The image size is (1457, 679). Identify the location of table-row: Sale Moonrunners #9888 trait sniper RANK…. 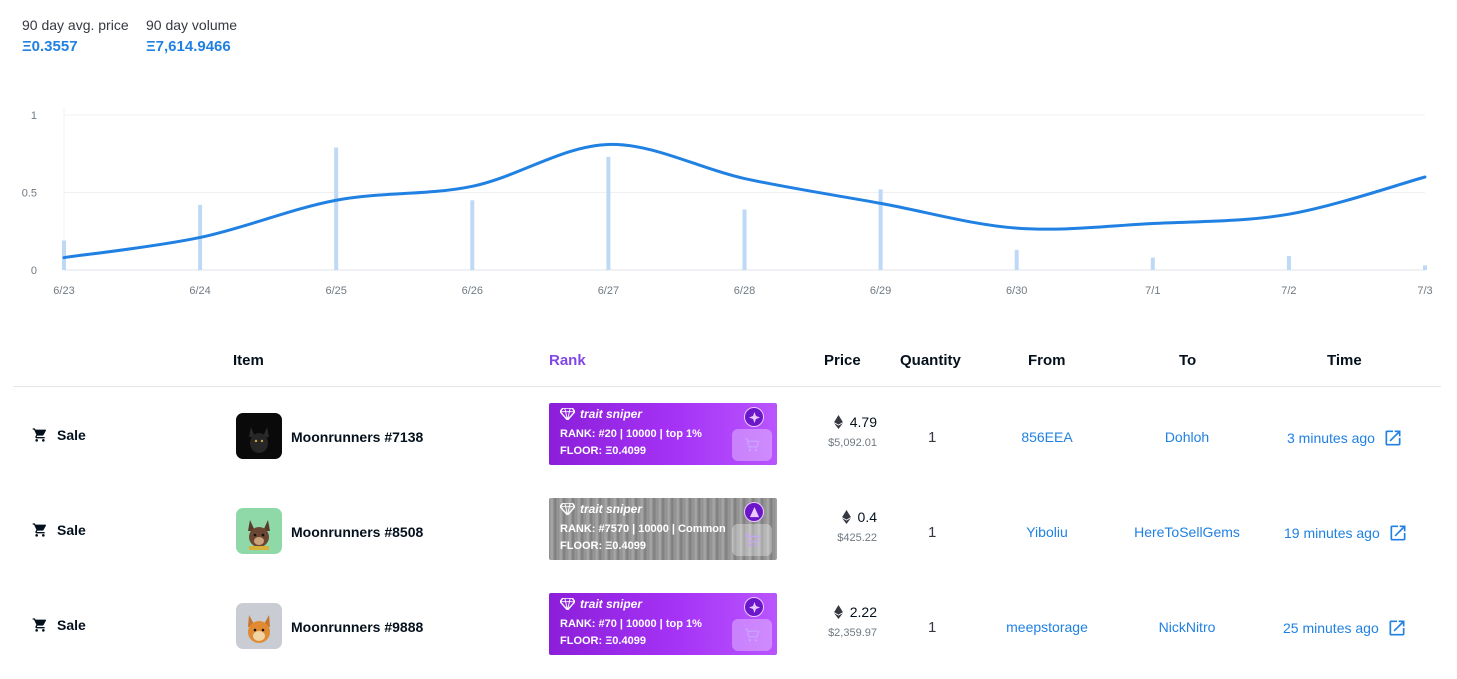
(728, 627).